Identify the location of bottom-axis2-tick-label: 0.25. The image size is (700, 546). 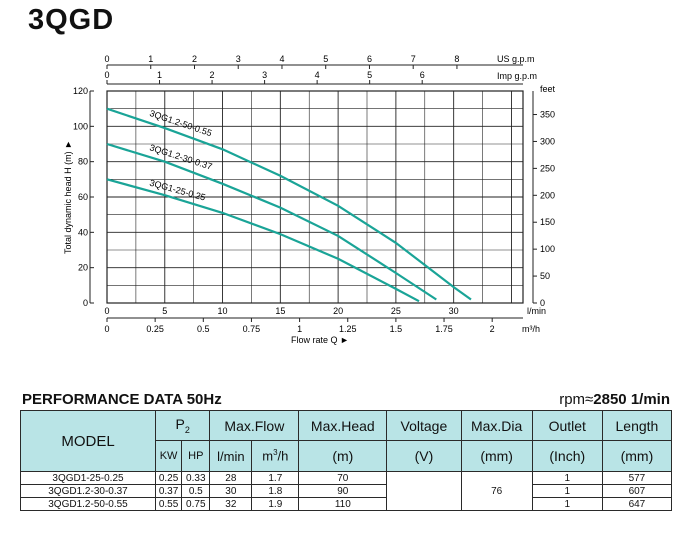
(155, 329).